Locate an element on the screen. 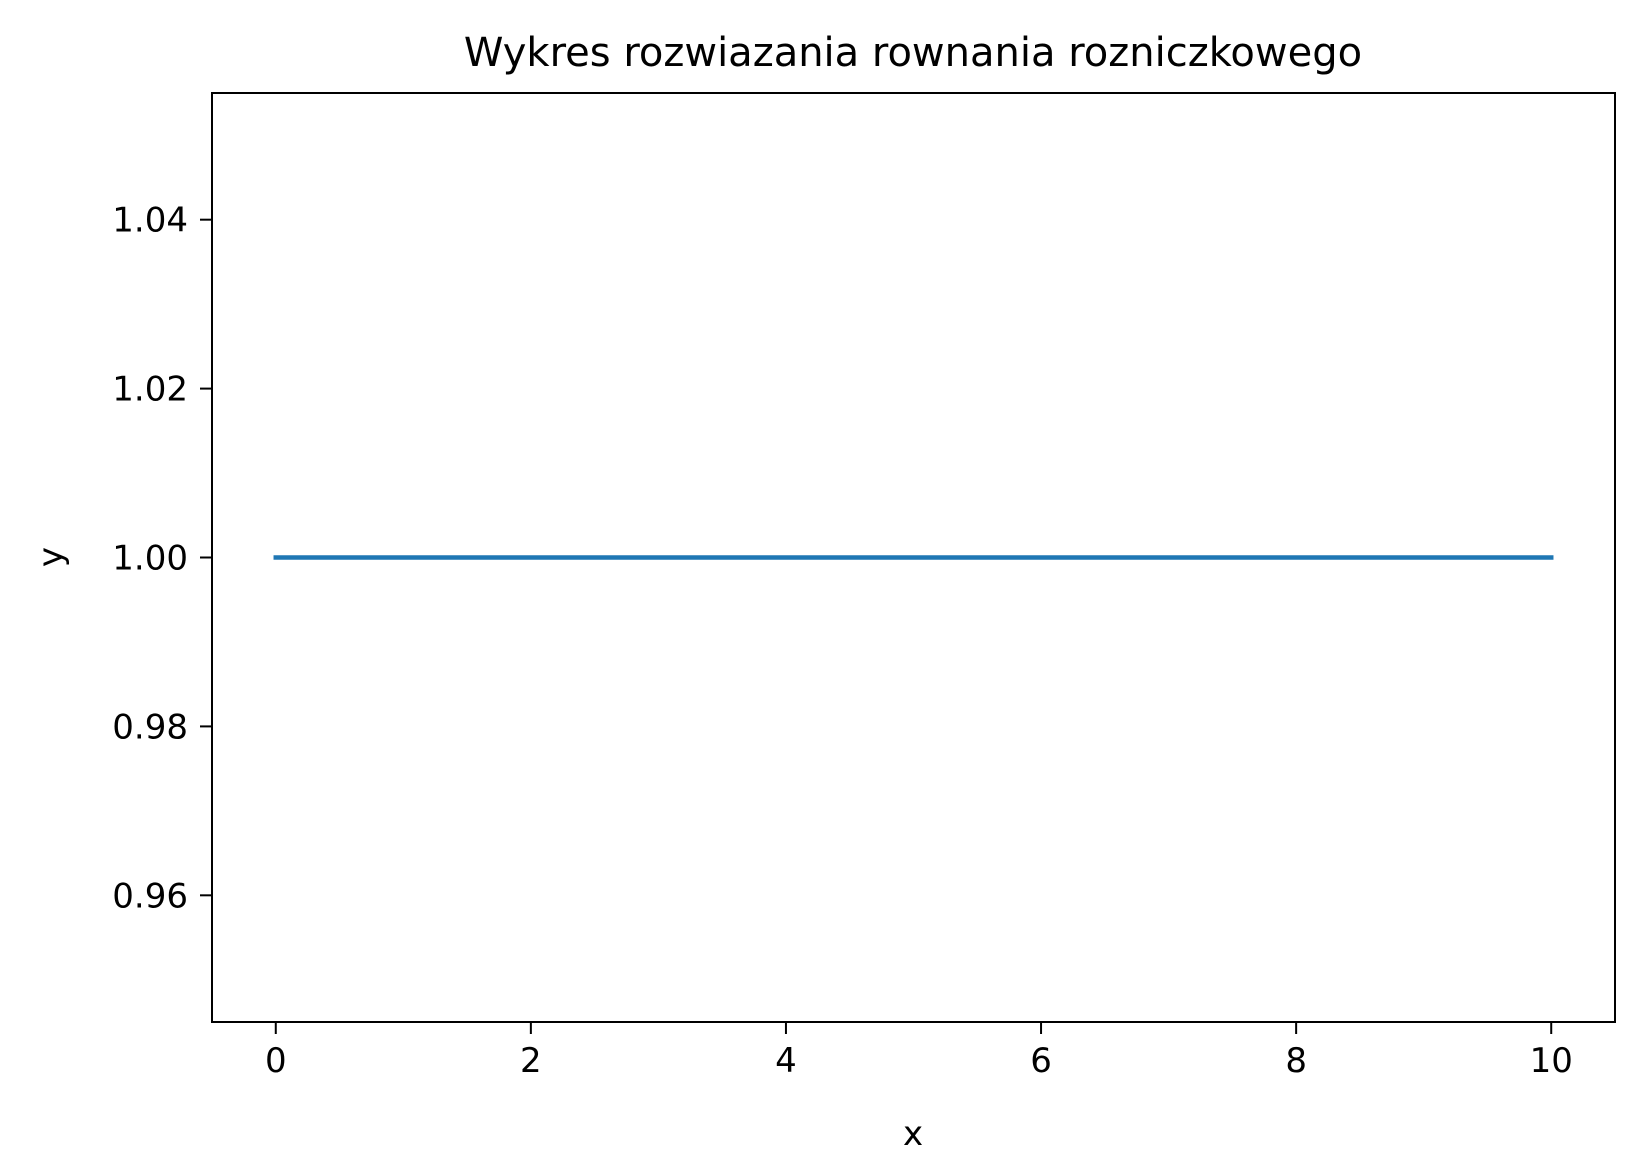 The width and height of the screenshot is (1635, 1176). y-axis-label: y is located at coordinates (51, 557).